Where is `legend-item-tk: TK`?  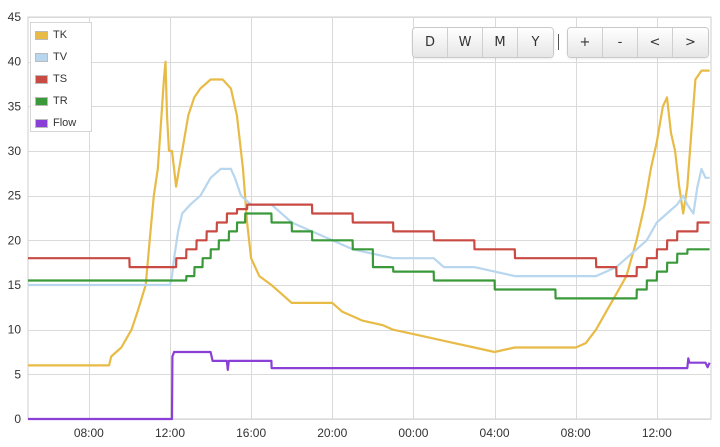
legend-item-tk: TK is located at coordinates (51, 35).